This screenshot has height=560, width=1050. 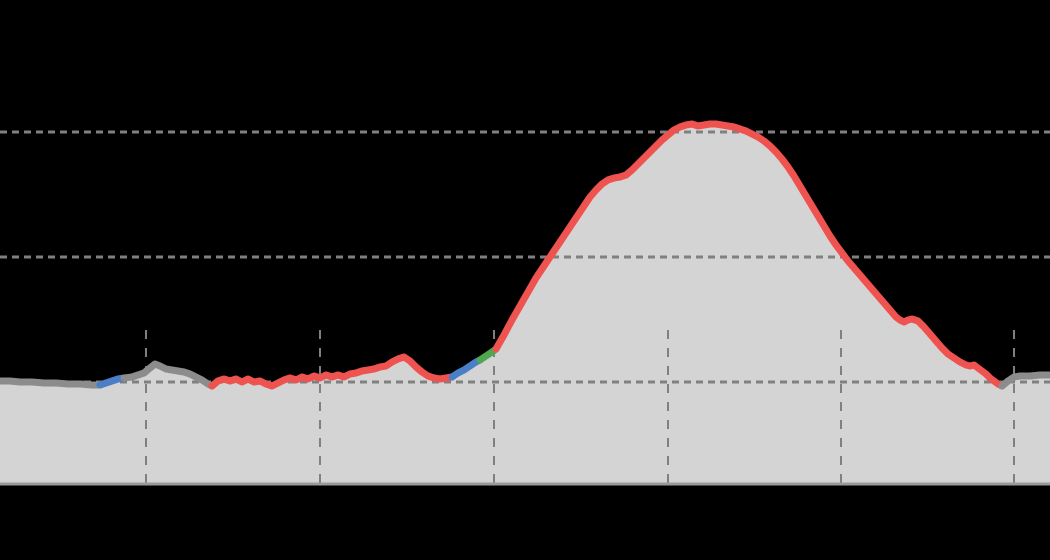 What do you see at coordinates (332, 371) in the screenshot?
I see `segment-red-low` at bounding box center [332, 371].